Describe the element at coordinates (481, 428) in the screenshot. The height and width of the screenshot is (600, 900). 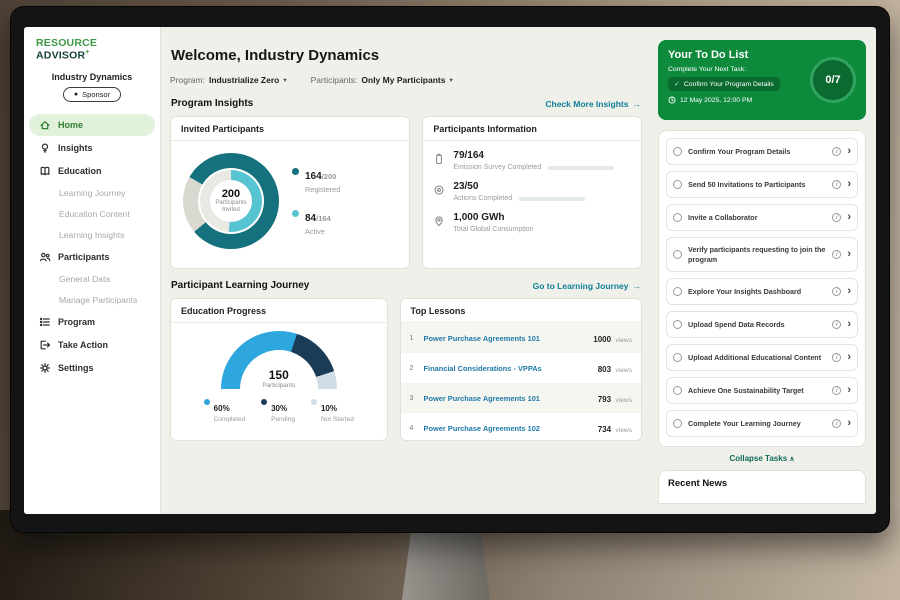
I see `lesson-title-link: Power Purchase Agreements 102` at that location.